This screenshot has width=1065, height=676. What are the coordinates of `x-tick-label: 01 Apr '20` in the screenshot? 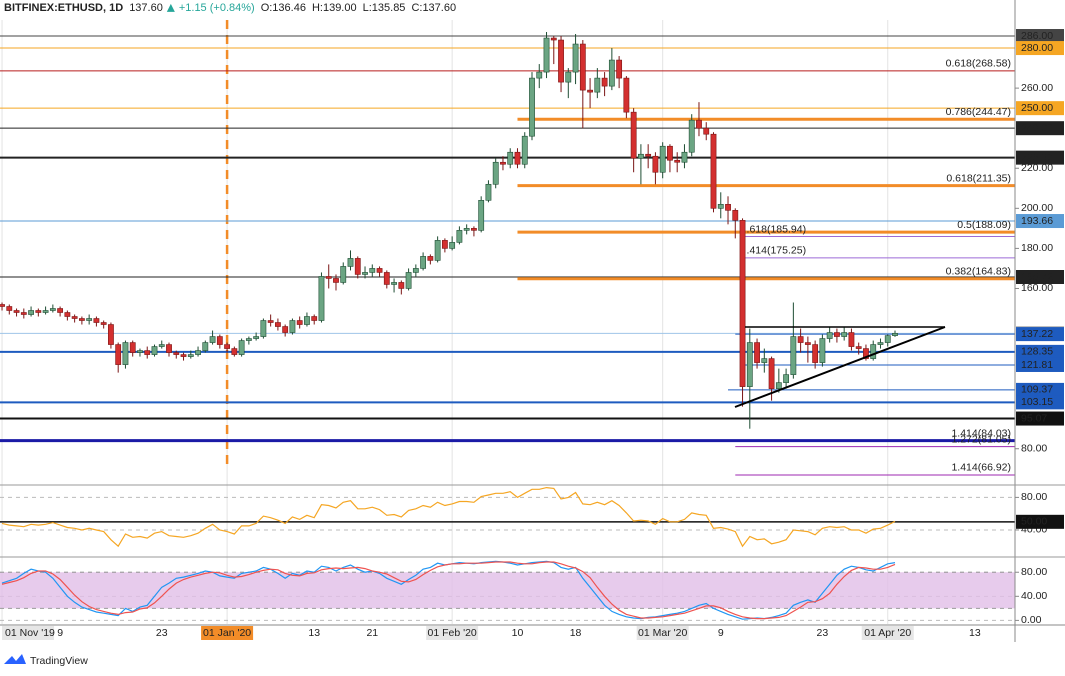 It's located at (887, 633).